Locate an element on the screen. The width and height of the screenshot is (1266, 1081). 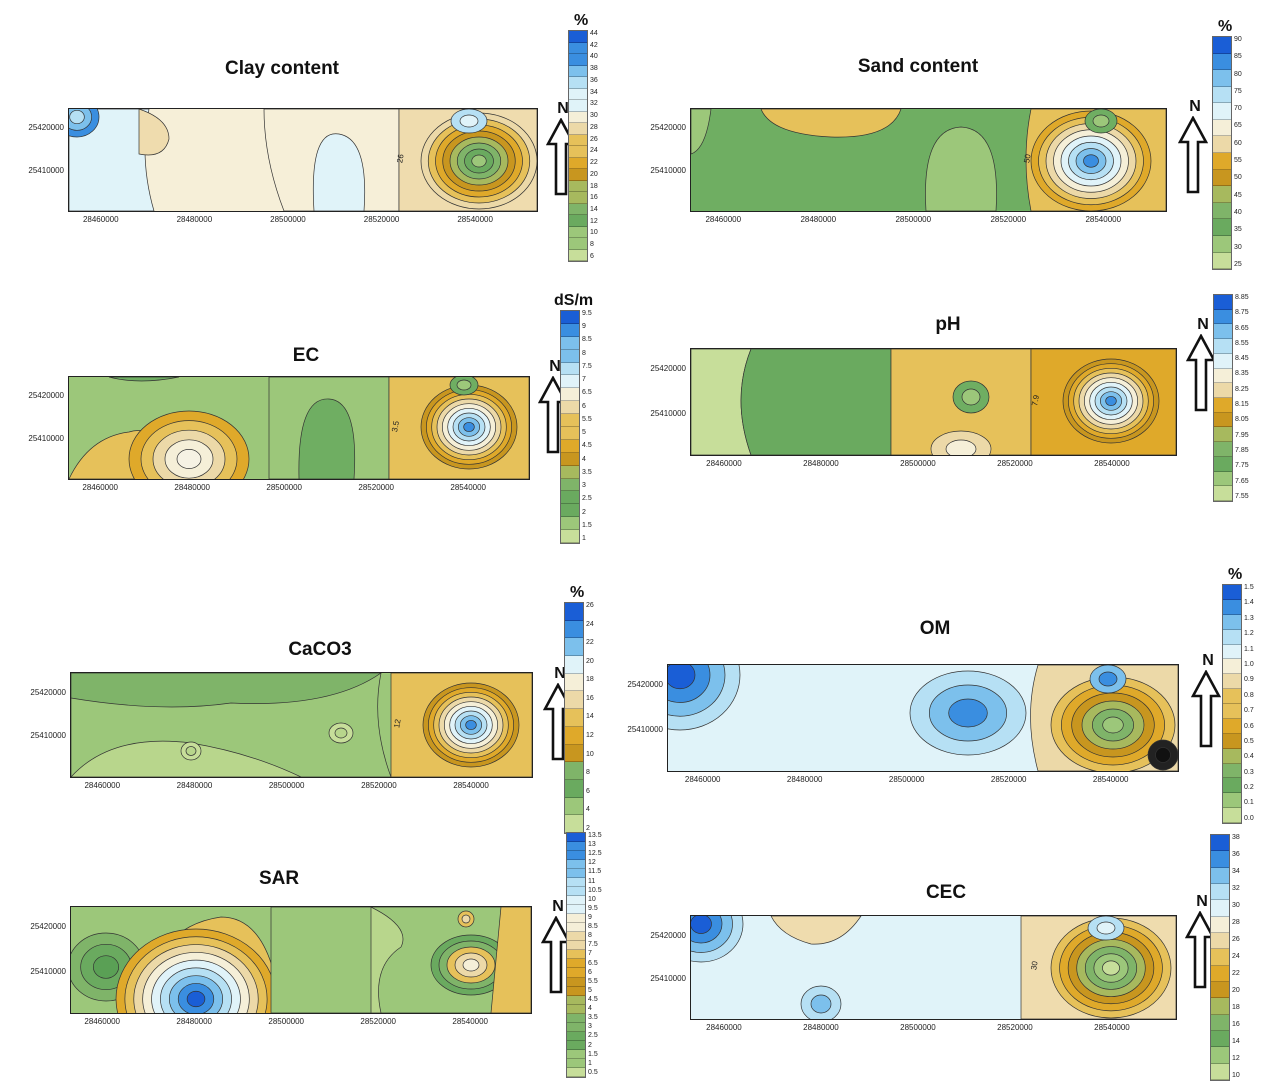
color-scale-tick: 8 is located at coordinates (588, 773).